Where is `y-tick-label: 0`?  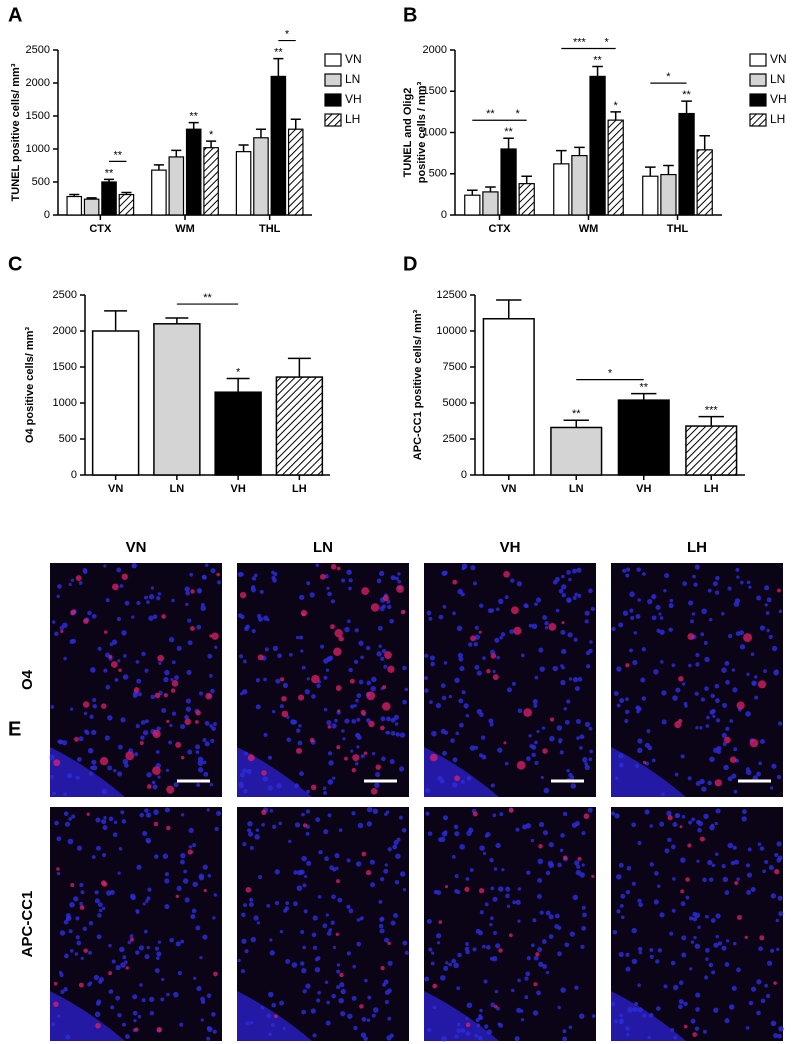
y-tick-label: 0 is located at coordinates (444, 215).